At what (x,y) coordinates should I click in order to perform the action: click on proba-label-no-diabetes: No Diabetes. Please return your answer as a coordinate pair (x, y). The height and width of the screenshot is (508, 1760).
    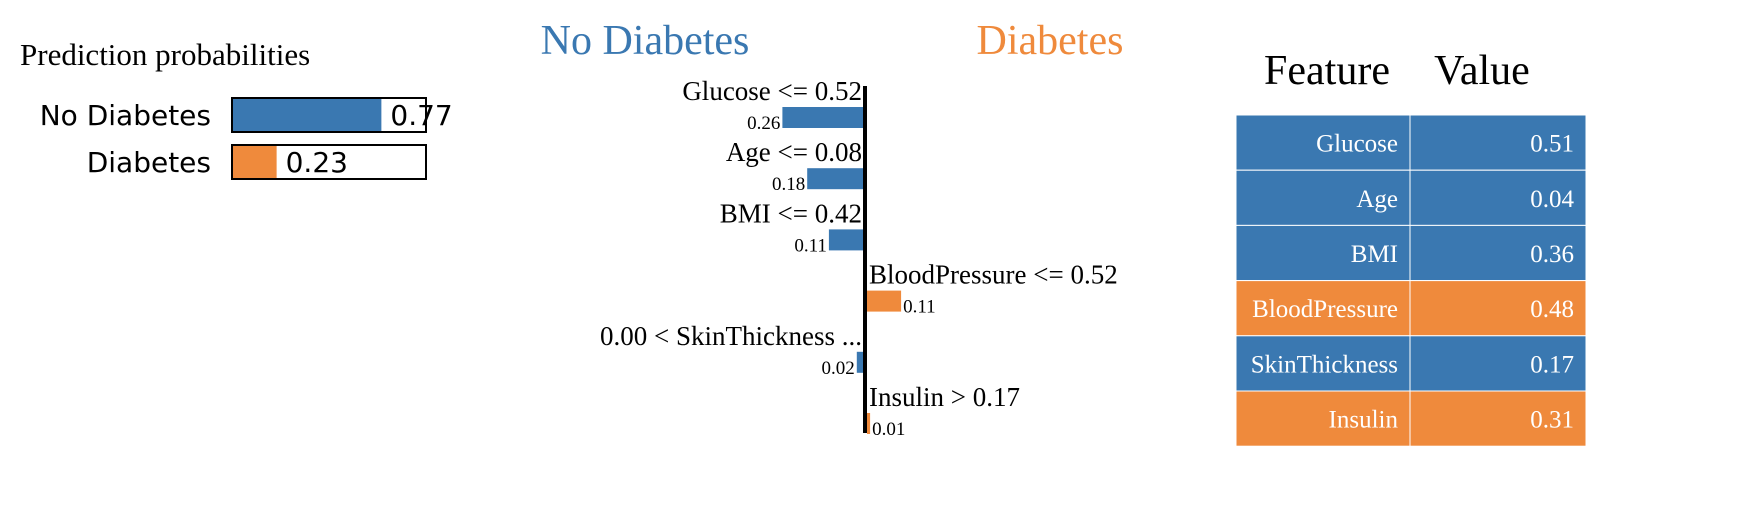
    Looking at the image, I should click on (125, 115).